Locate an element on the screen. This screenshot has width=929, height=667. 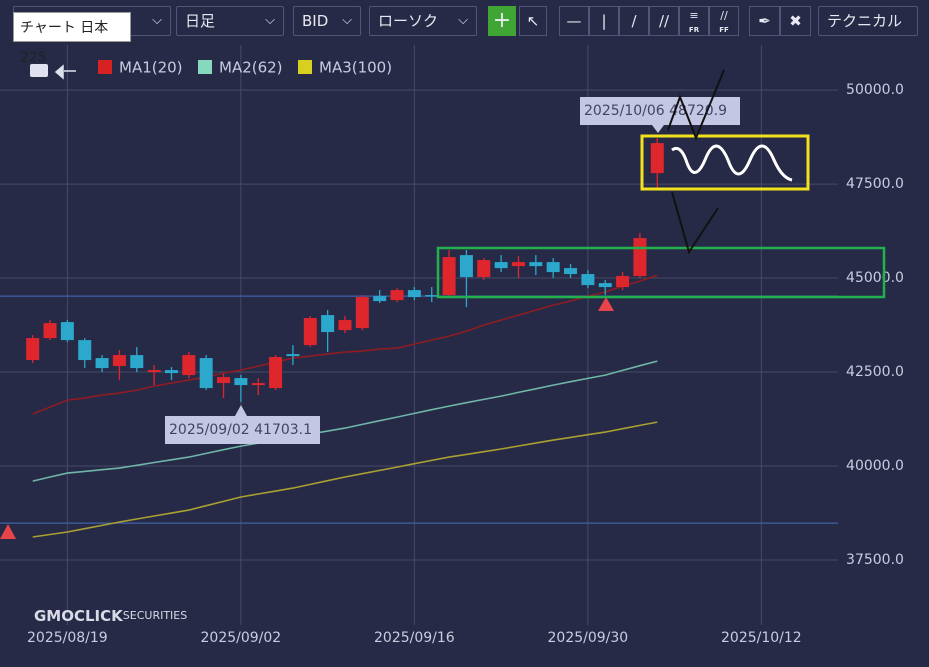
channel-tool: ∕∕ is located at coordinates (664, 21).